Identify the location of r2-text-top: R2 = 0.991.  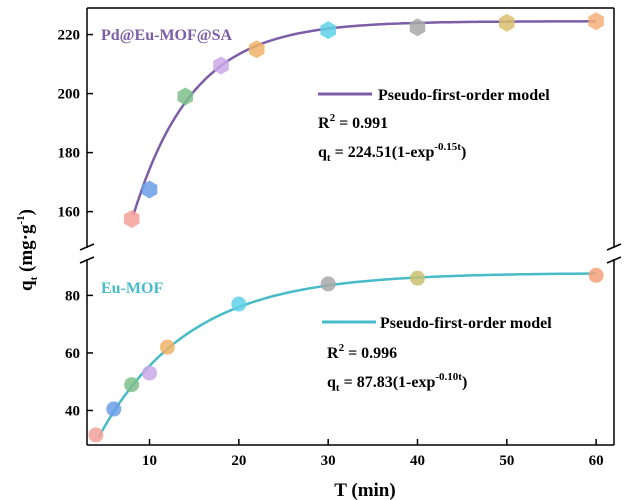
(353, 122).